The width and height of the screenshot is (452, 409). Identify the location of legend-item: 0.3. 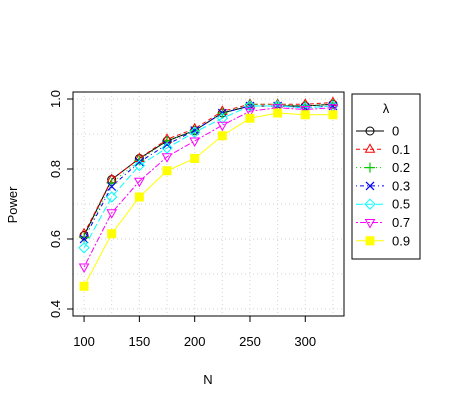
(383, 185).